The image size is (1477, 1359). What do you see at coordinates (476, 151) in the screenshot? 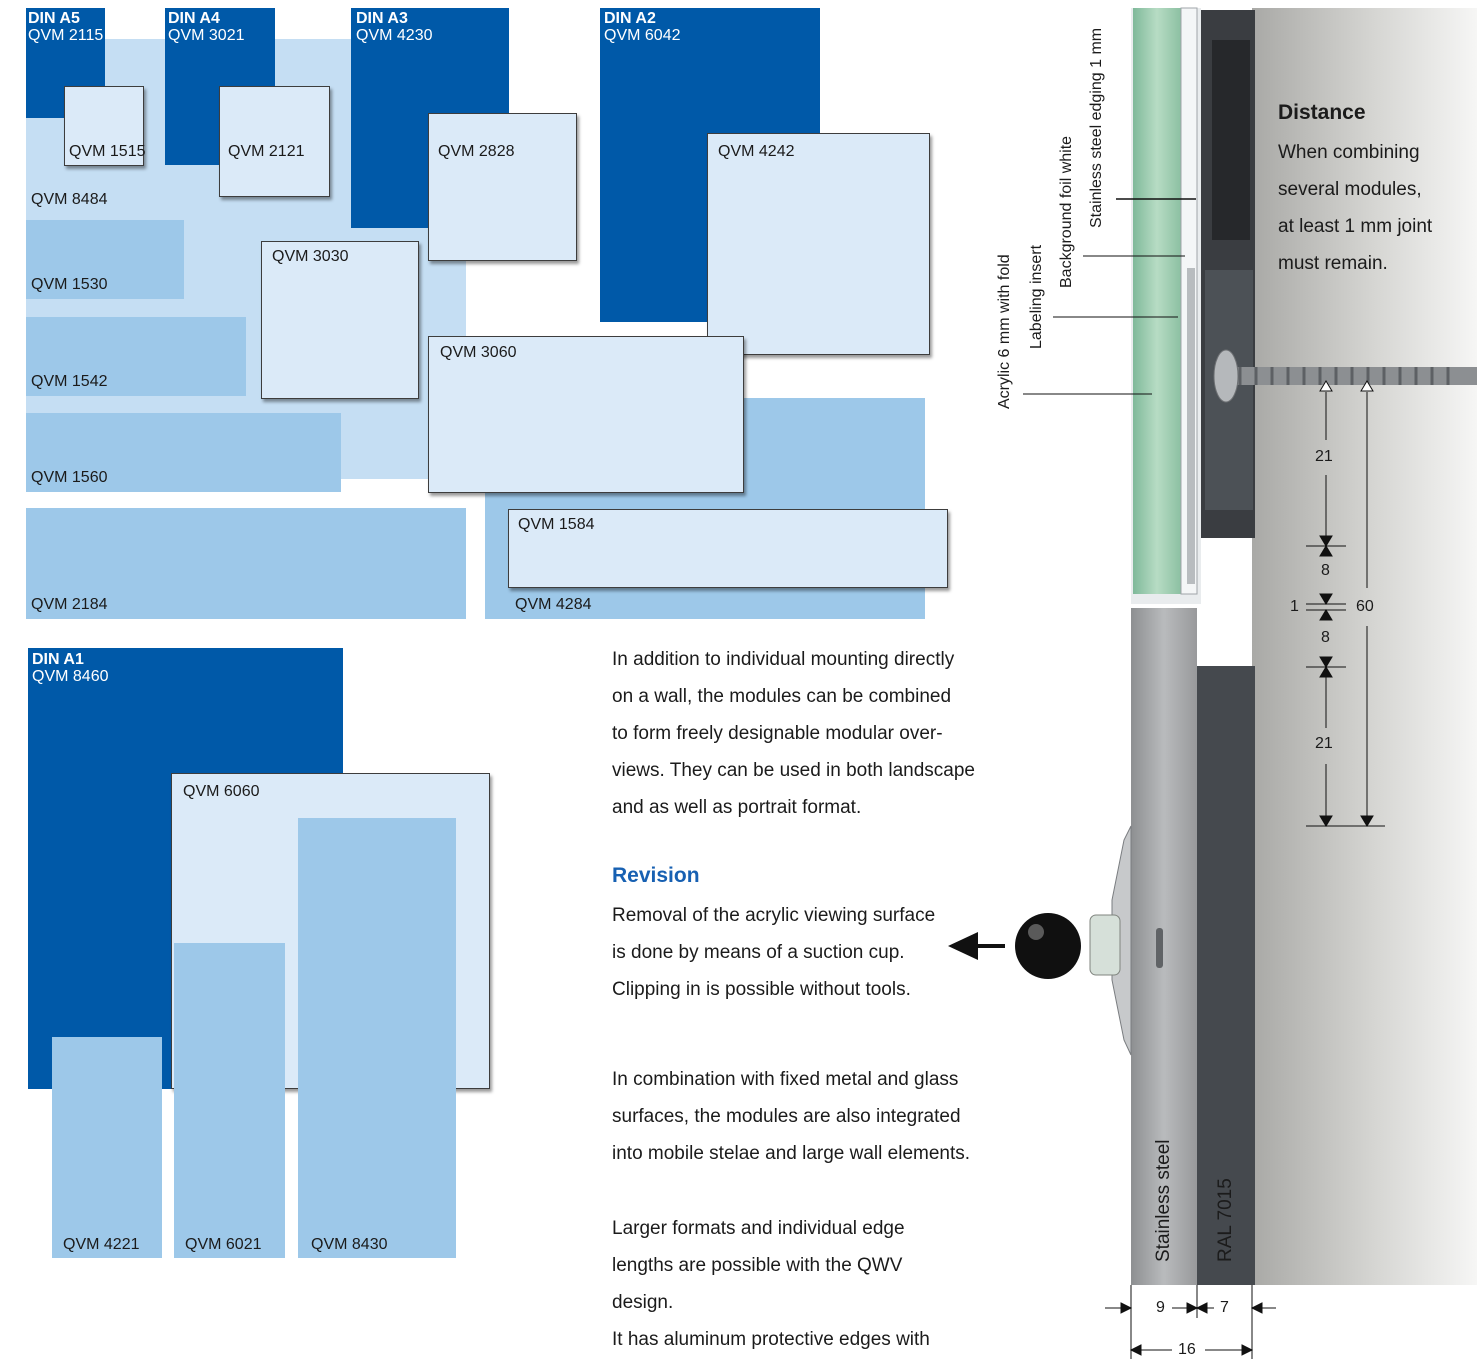
I see `qvm2828-label: QVM 2828` at bounding box center [476, 151].